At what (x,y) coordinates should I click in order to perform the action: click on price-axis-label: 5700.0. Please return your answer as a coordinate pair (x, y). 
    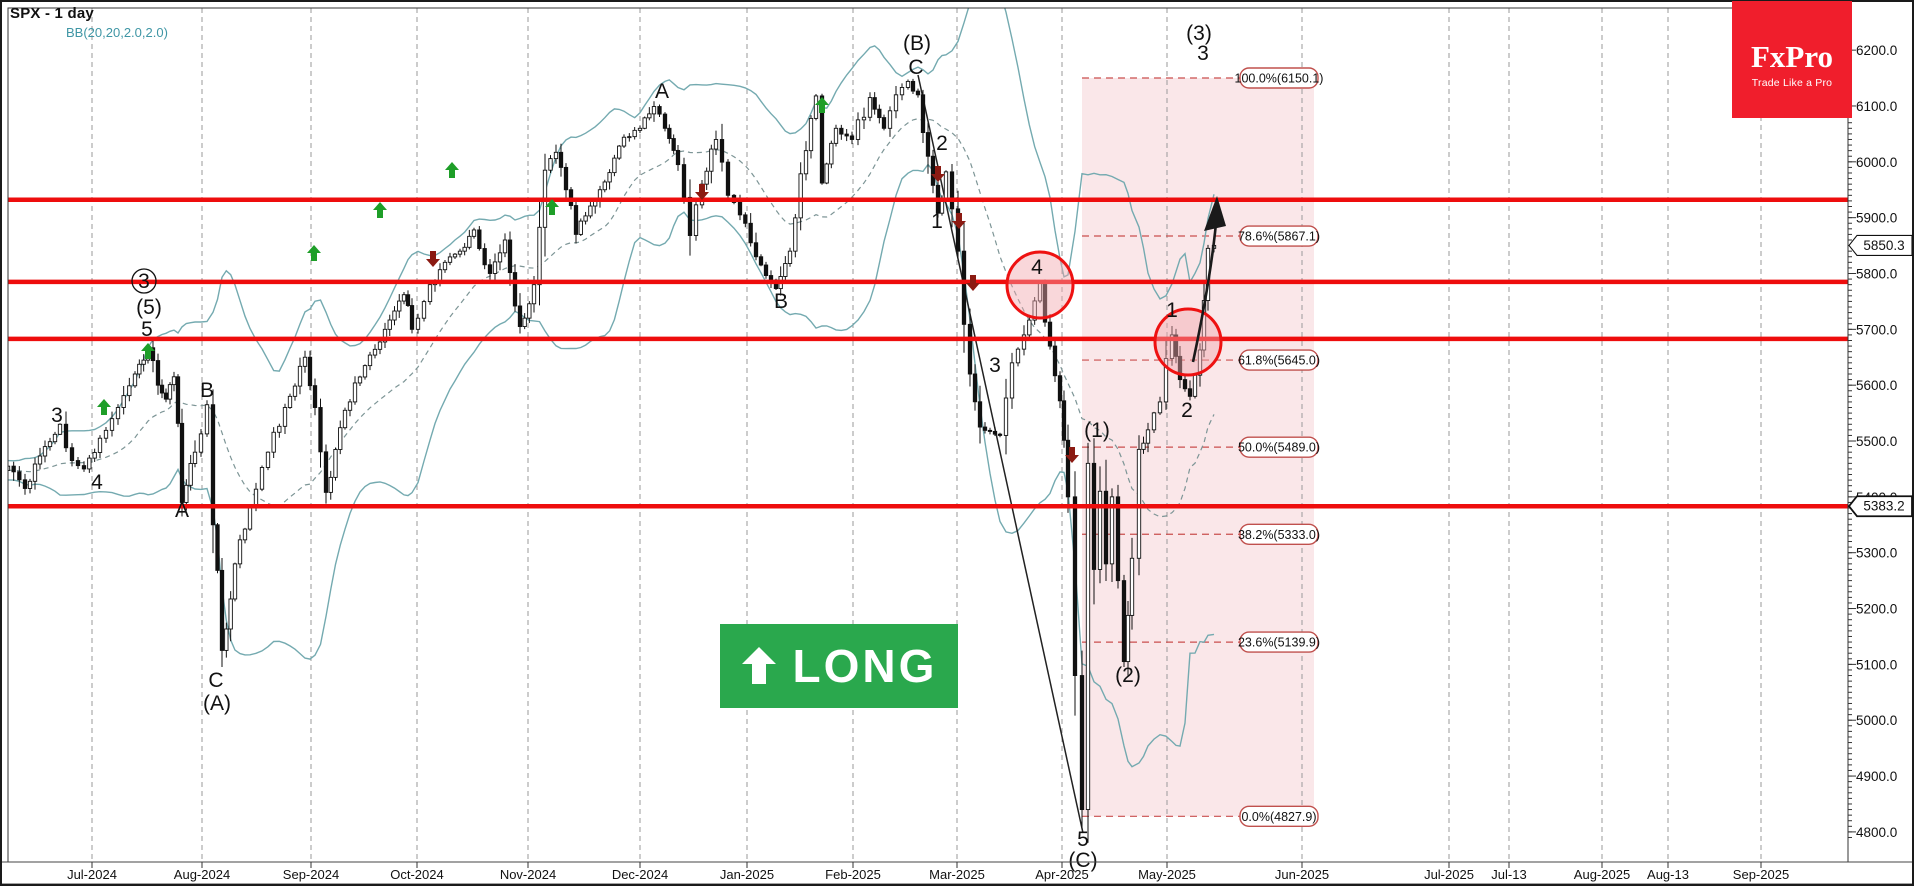
    Looking at the image, I should click on (1876, 329).